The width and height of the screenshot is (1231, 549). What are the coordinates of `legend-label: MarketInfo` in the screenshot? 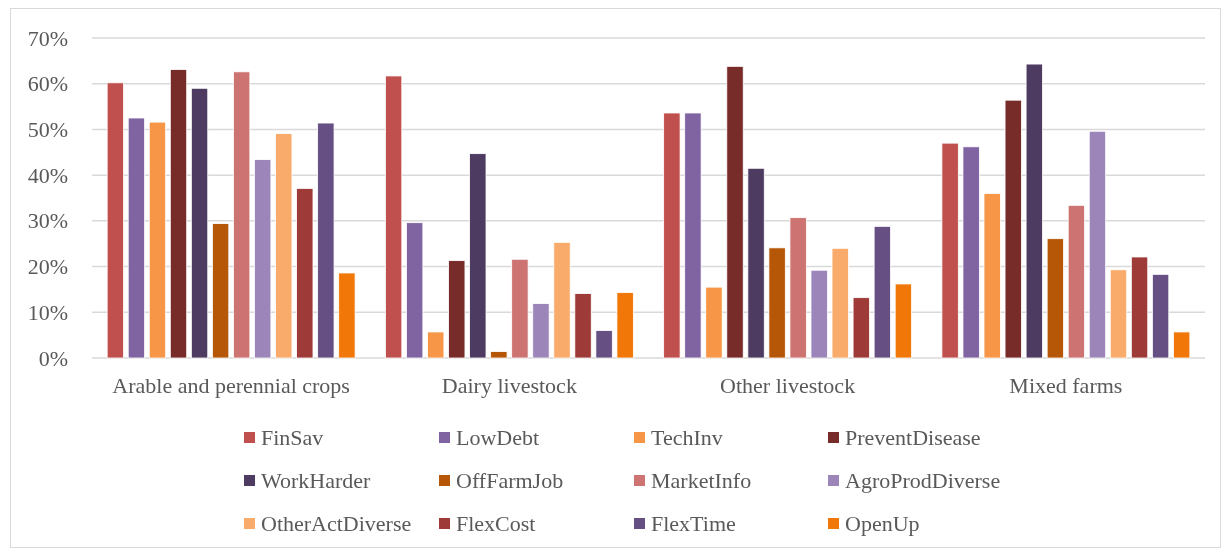 It's located at (701, 480).